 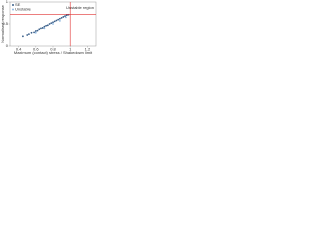 I want to click on legend-label: Unstable, so click(x=23, y=9).